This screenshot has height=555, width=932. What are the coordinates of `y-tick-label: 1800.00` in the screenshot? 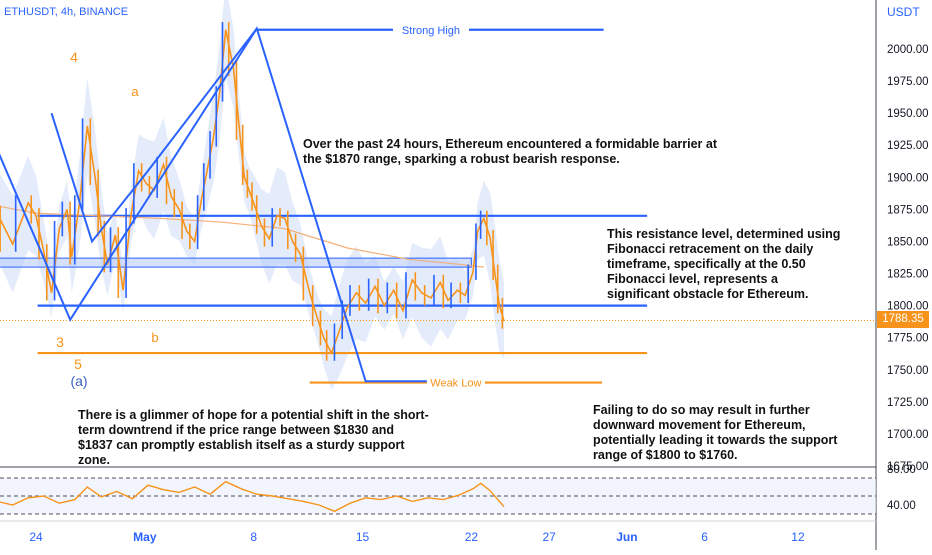 It's located at (908, 307).